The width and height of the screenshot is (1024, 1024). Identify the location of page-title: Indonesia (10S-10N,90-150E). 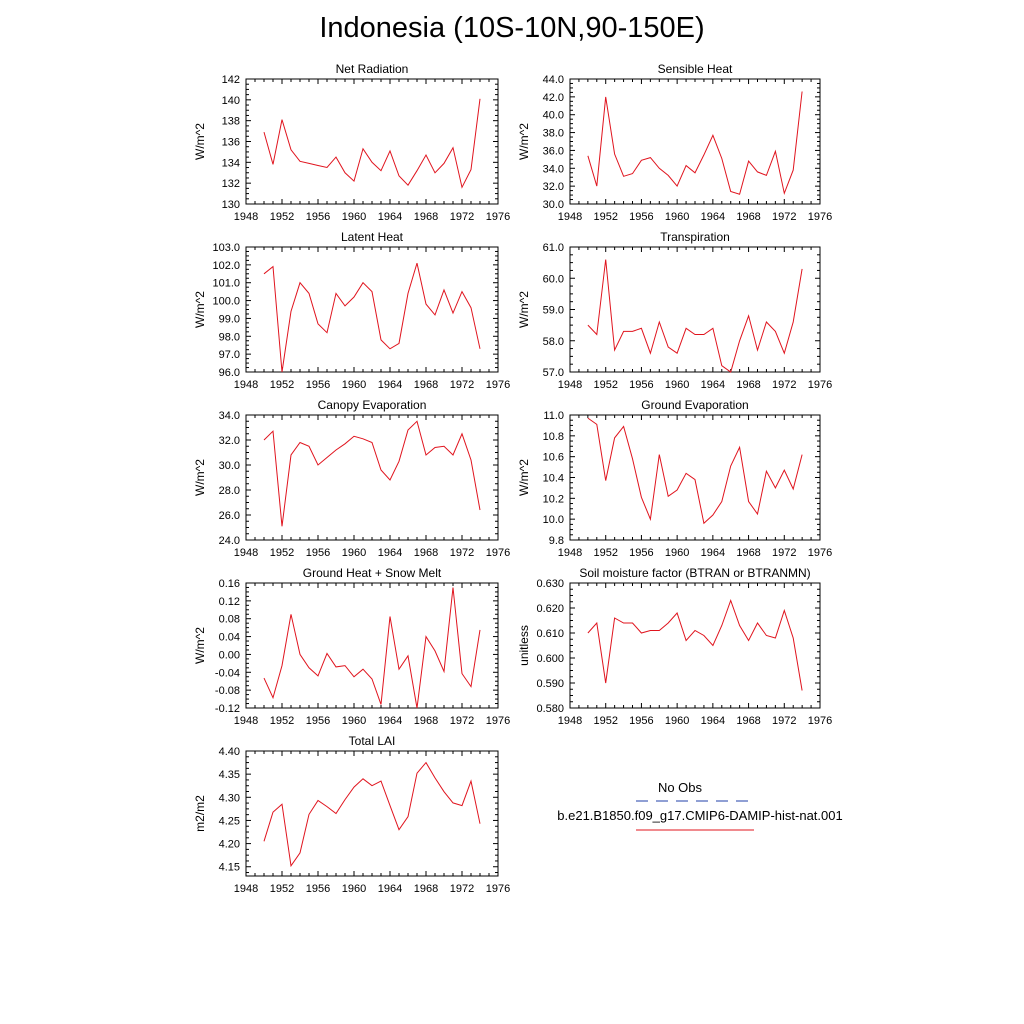
(512, 28).